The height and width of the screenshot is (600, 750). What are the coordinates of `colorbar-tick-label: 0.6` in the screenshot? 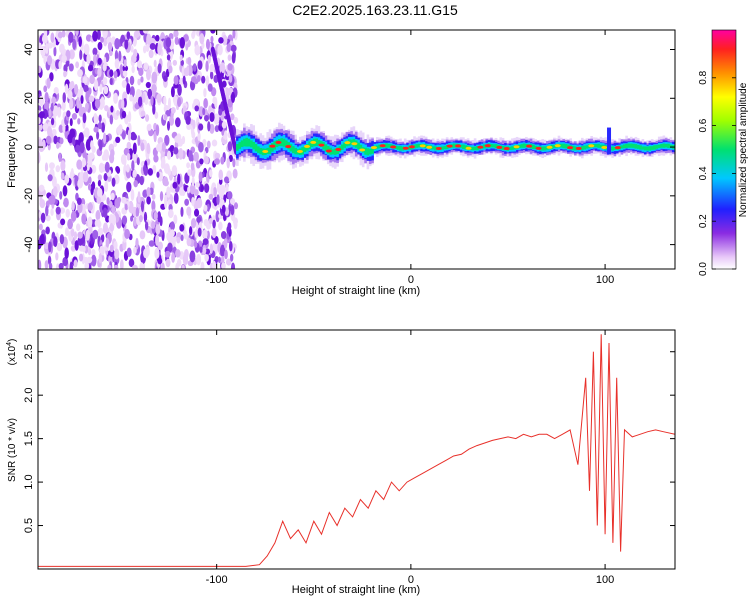 It's located at (703, 125).